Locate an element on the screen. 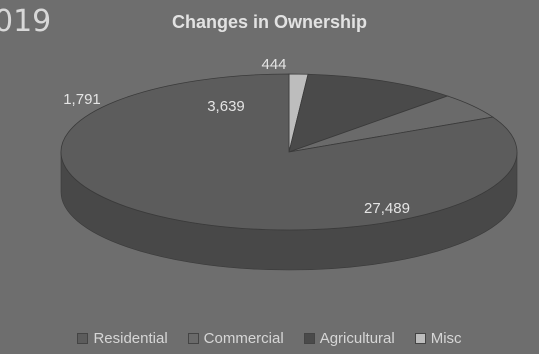  legend-item-misc: Misc is located at coordinates (438, 338).